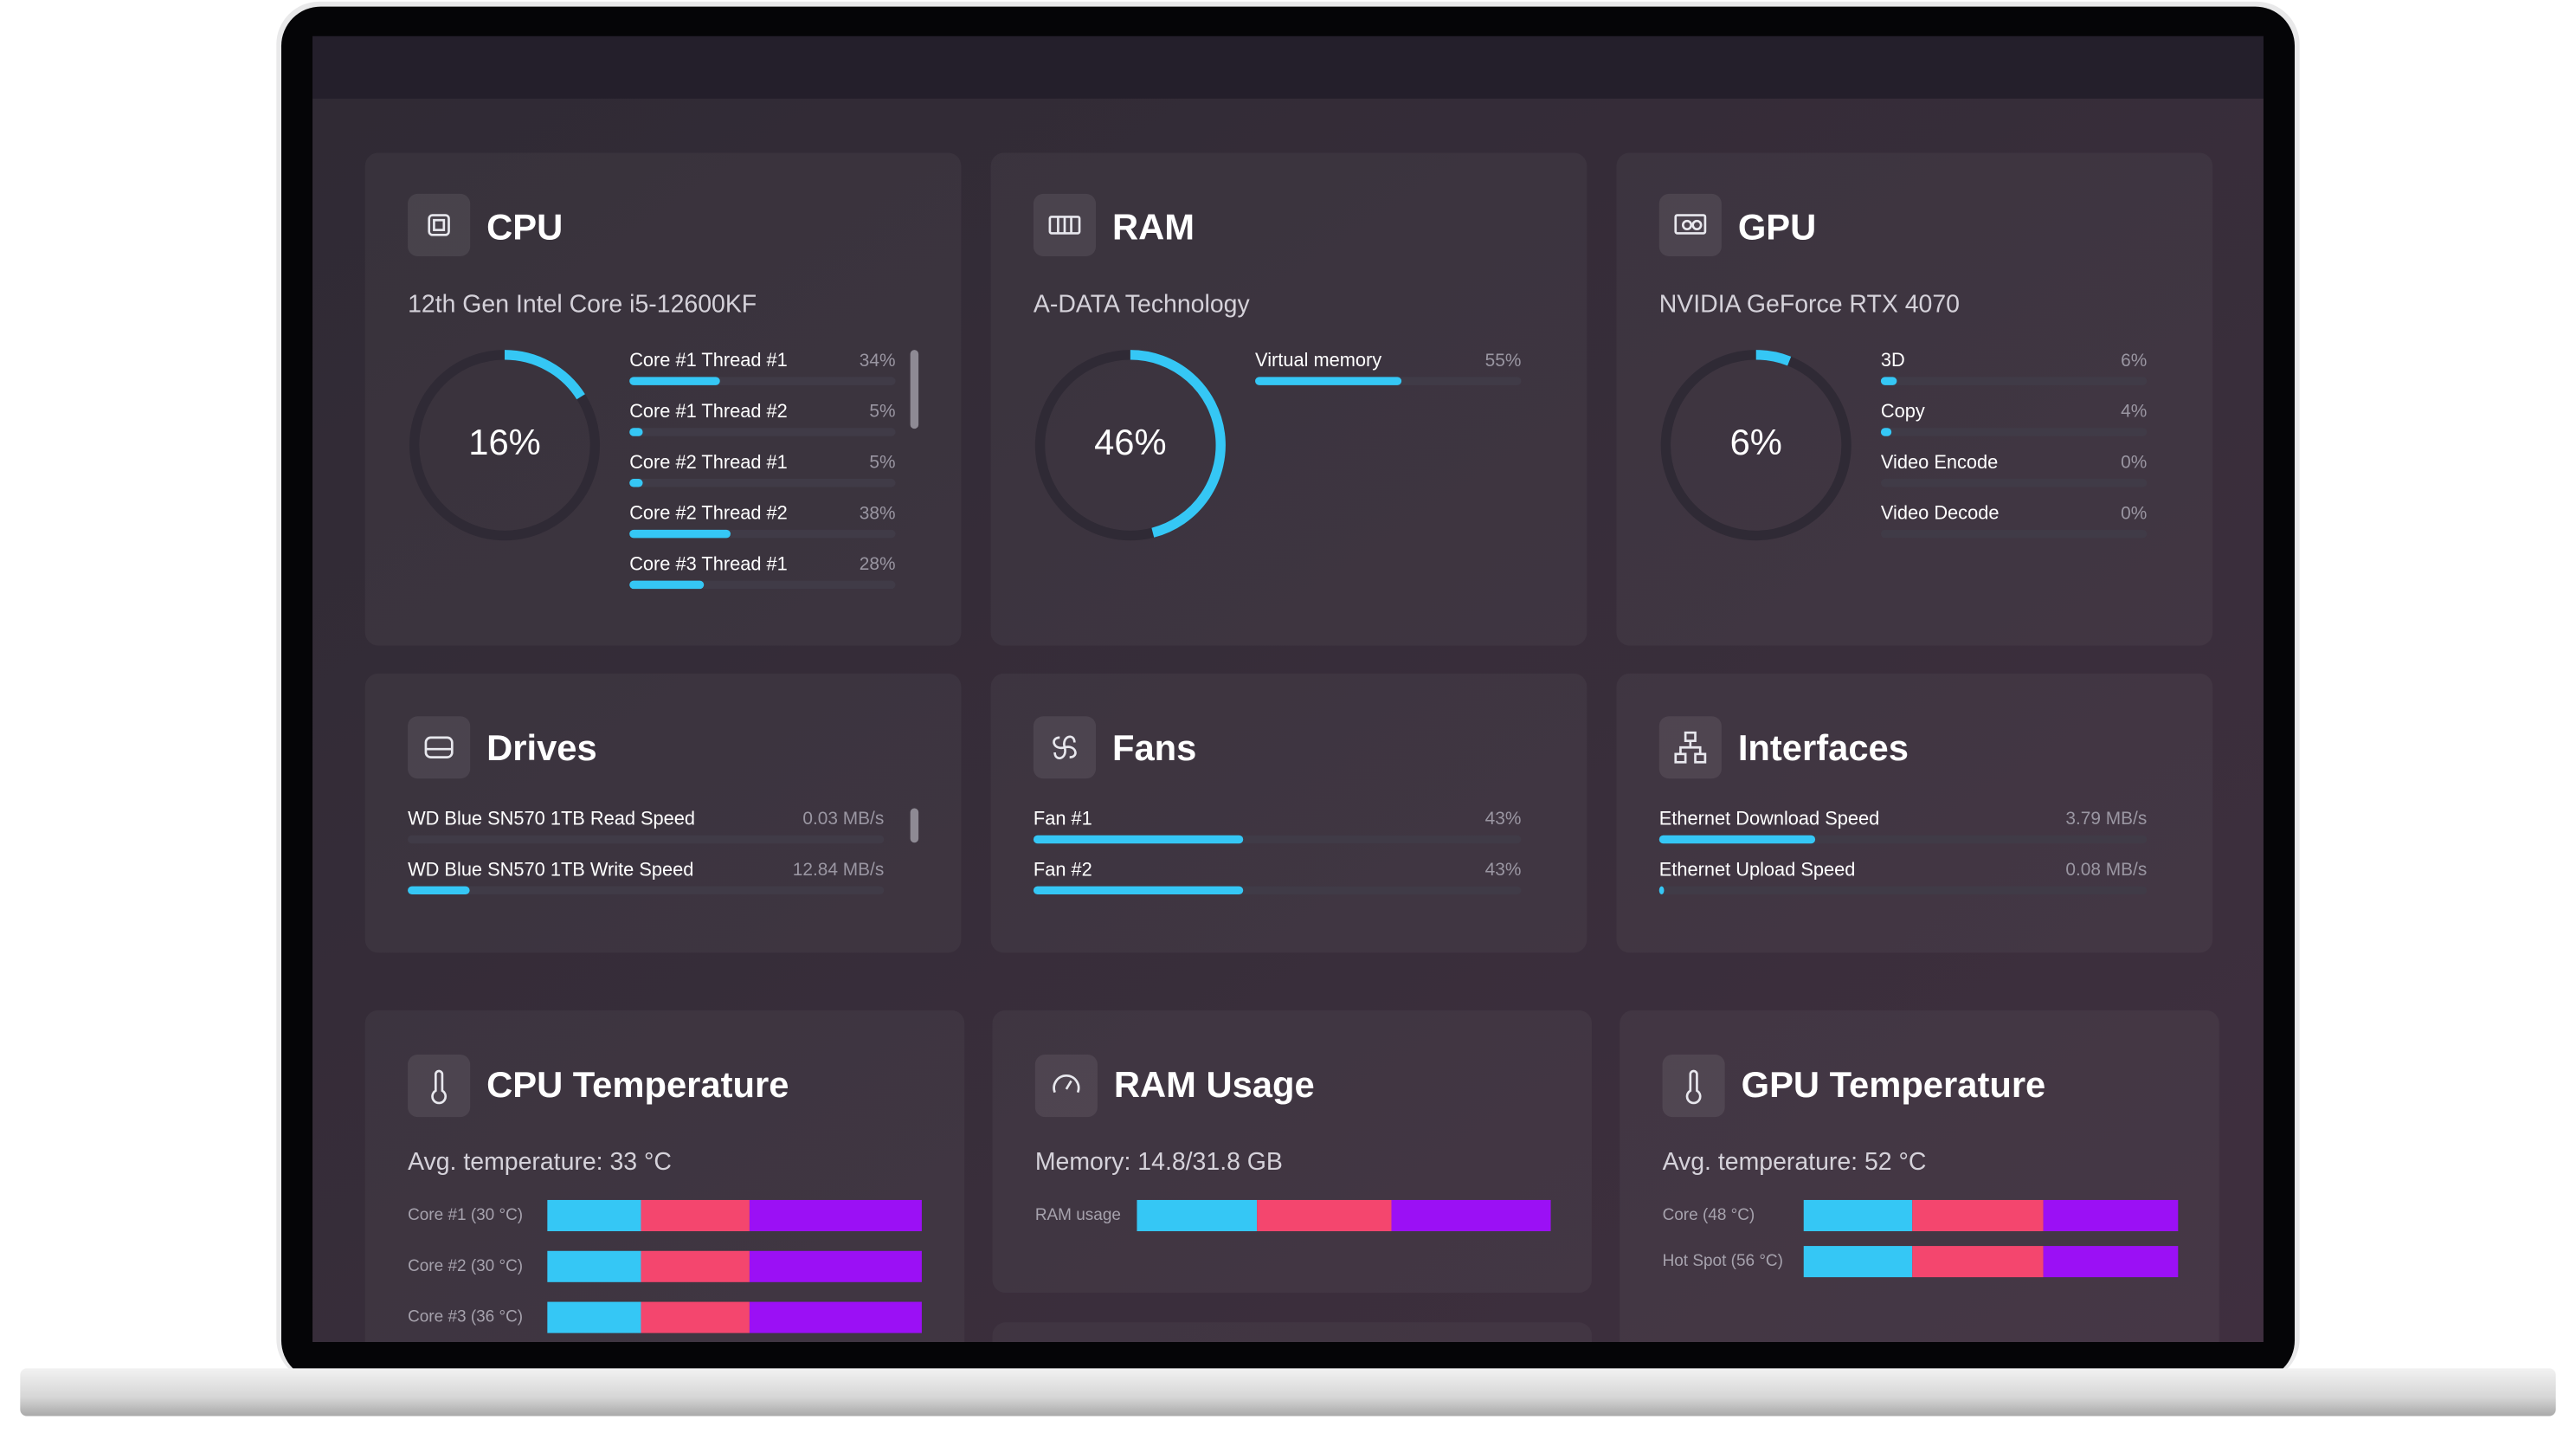  Describe the element at coordinates (1078, 1215) in the screenshot. I see `row-label: RAM usage` at that location.